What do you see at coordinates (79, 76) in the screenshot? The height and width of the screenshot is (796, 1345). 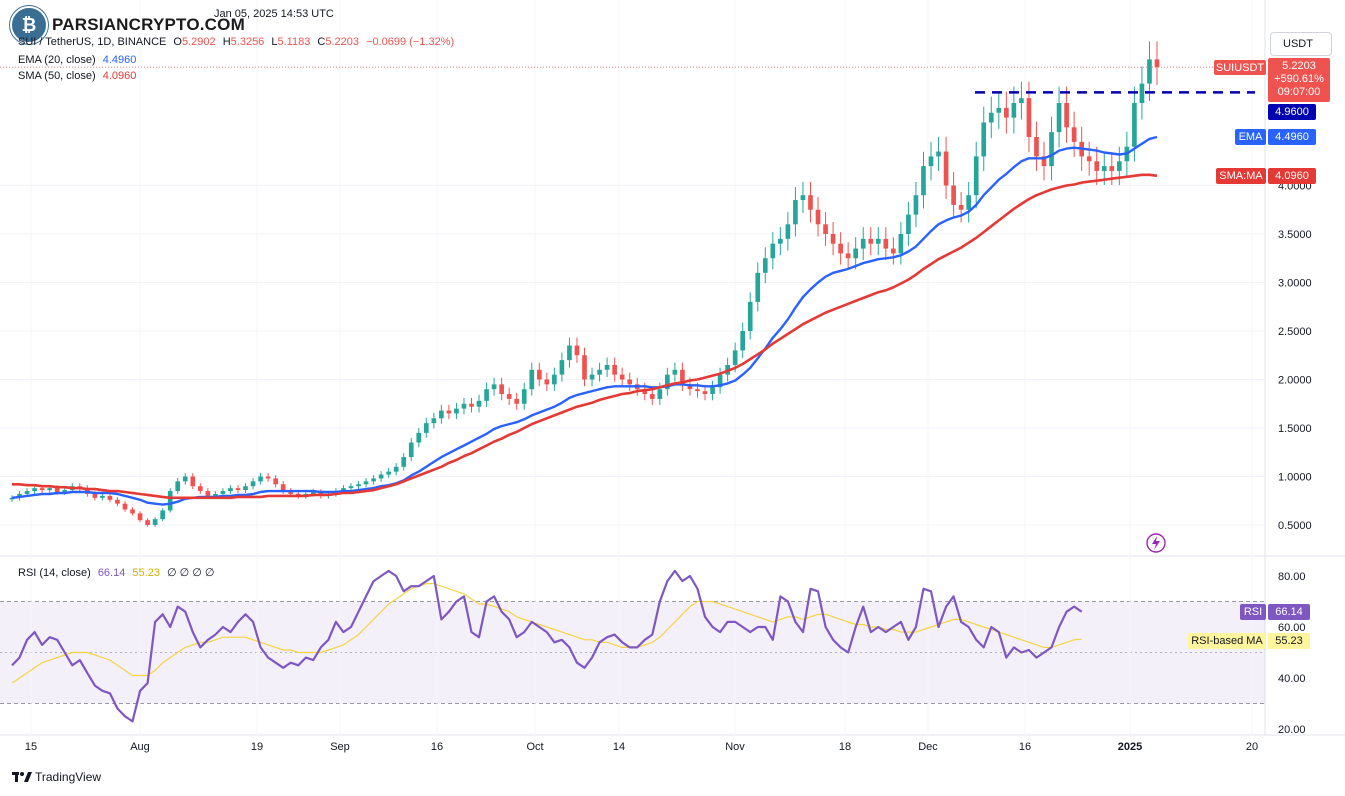 I see `sma-legend: SMA (50, close) 4.0960` at bounding box center [79, 76].